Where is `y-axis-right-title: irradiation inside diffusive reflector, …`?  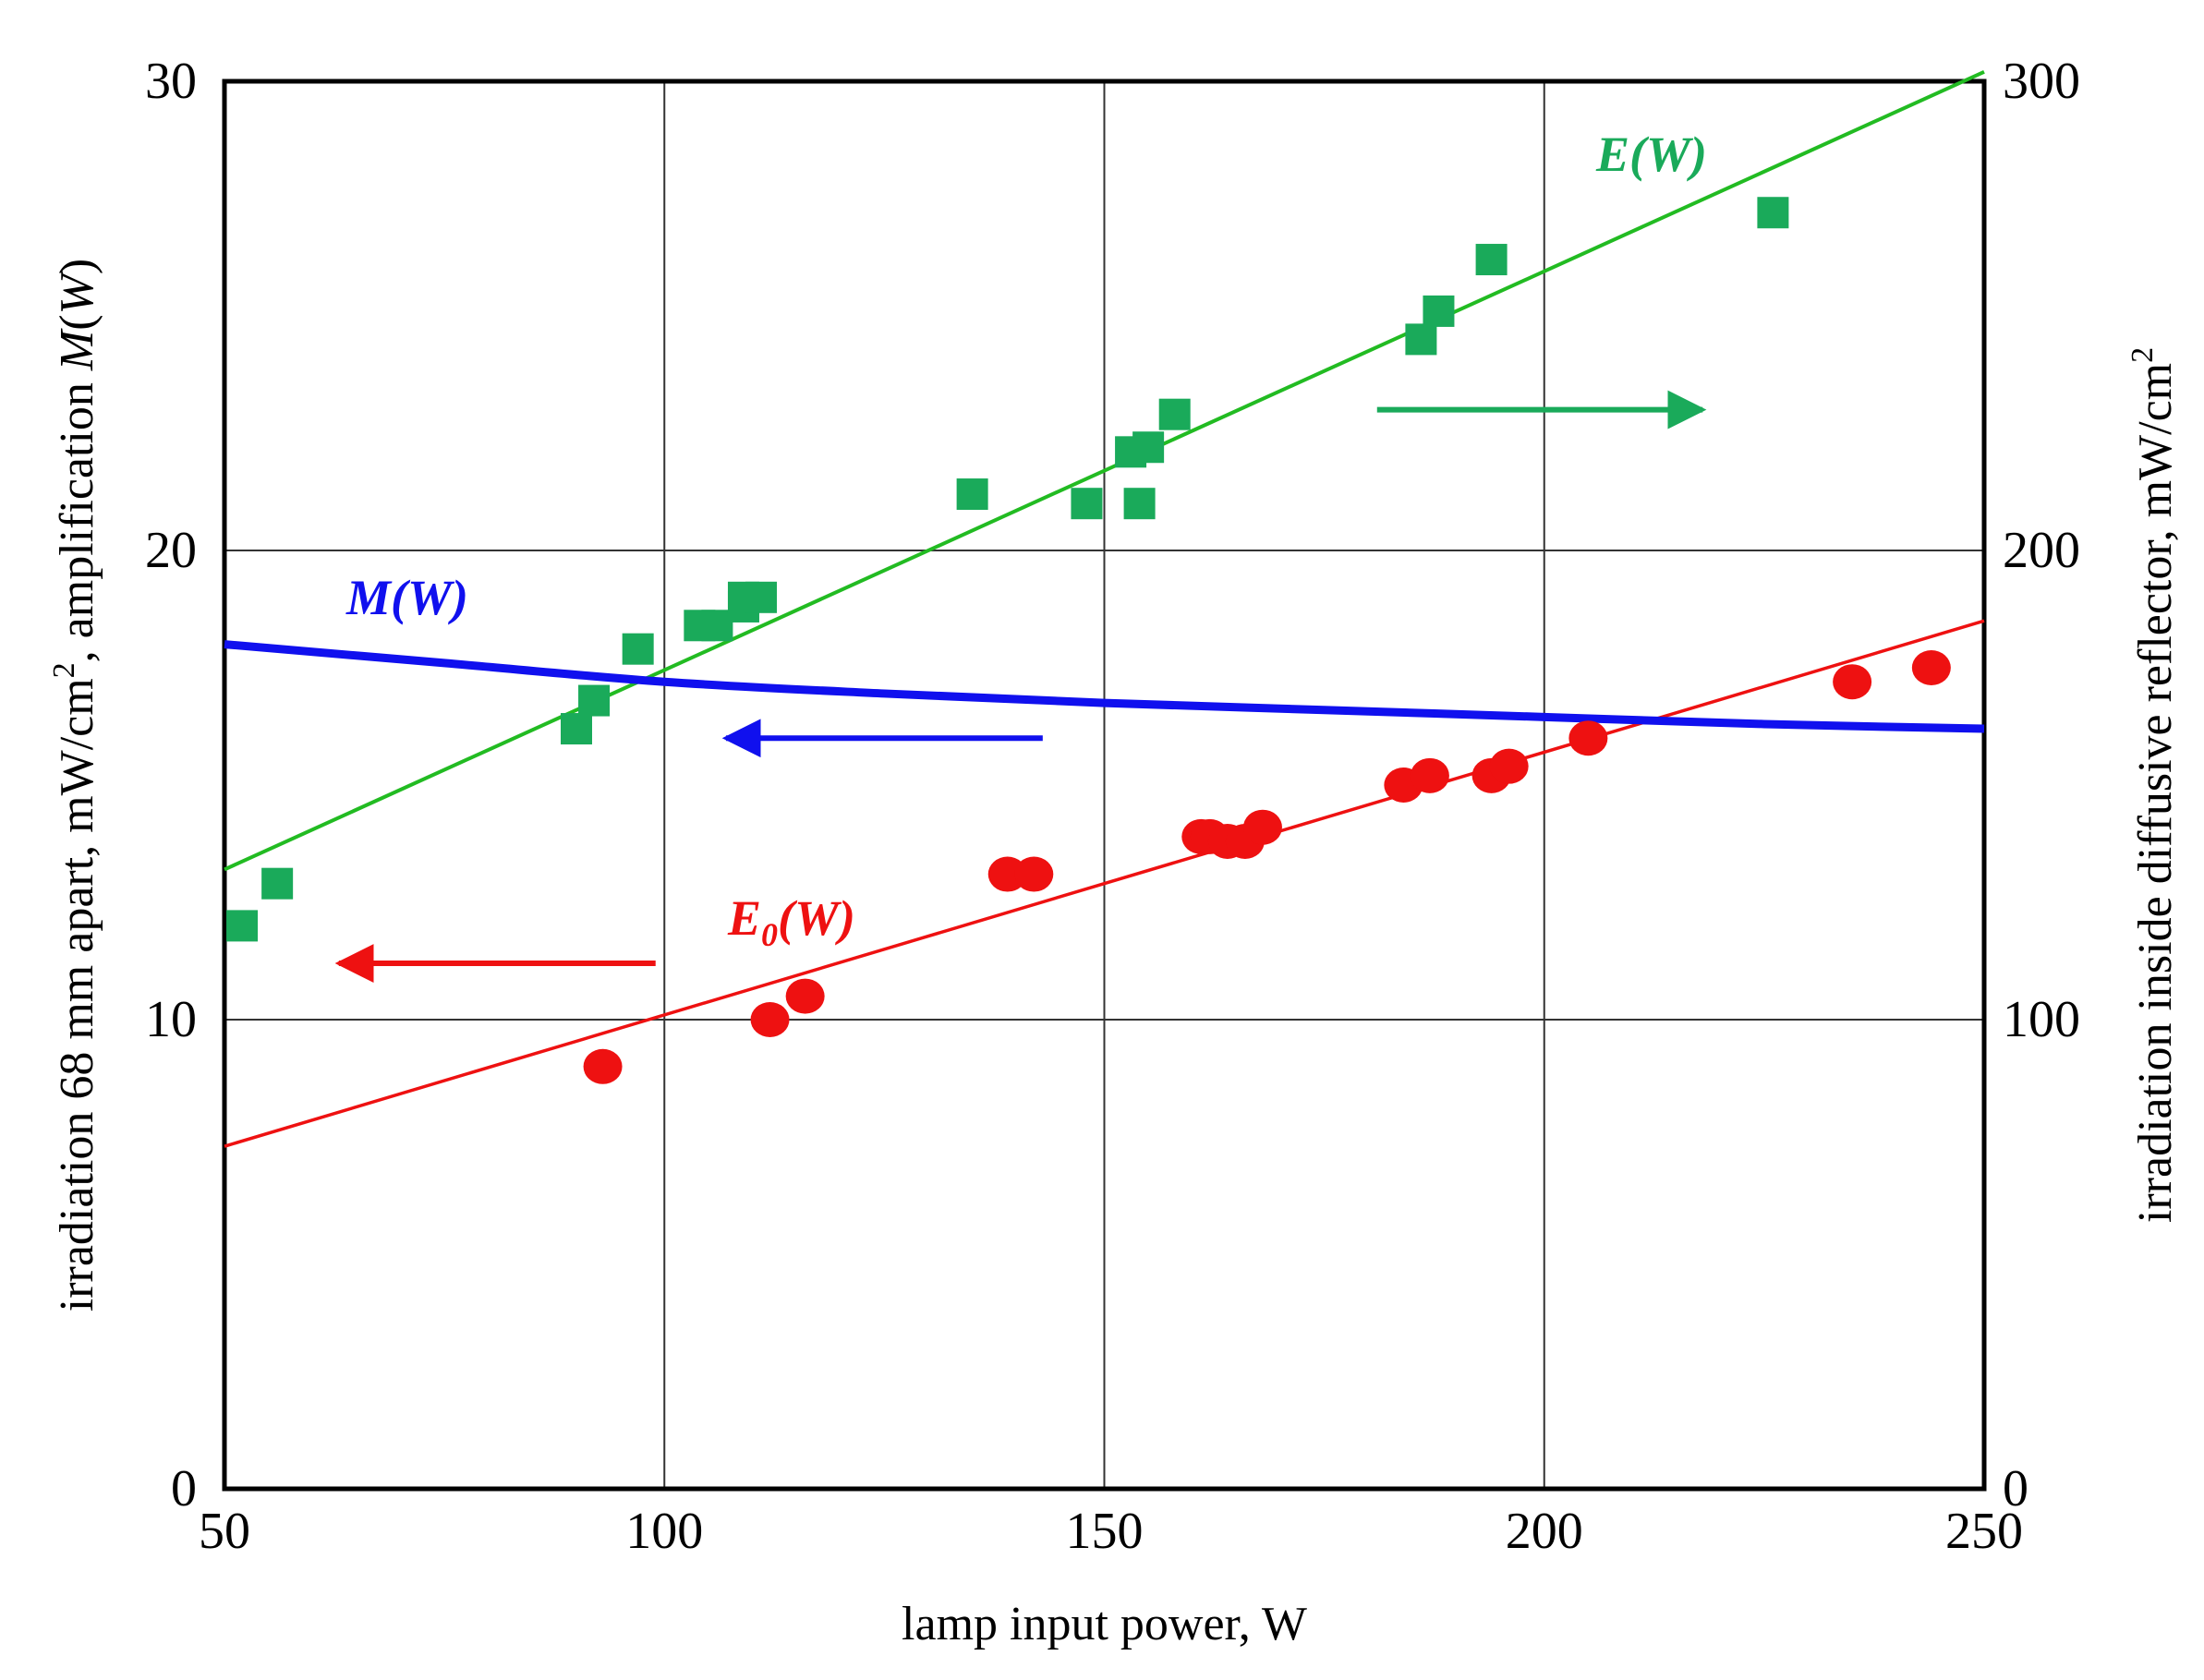 y-axis-right-title: irradiation inside diffusive reflector, … is located at coordinates (2153, 785).